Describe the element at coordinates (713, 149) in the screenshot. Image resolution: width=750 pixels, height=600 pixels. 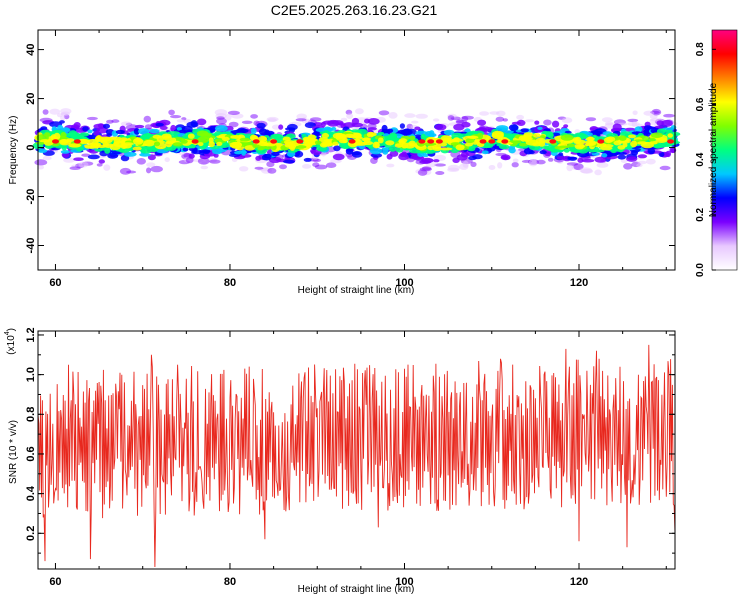
I see `colorbar-label: Normalized spectral amplitude` at that location.